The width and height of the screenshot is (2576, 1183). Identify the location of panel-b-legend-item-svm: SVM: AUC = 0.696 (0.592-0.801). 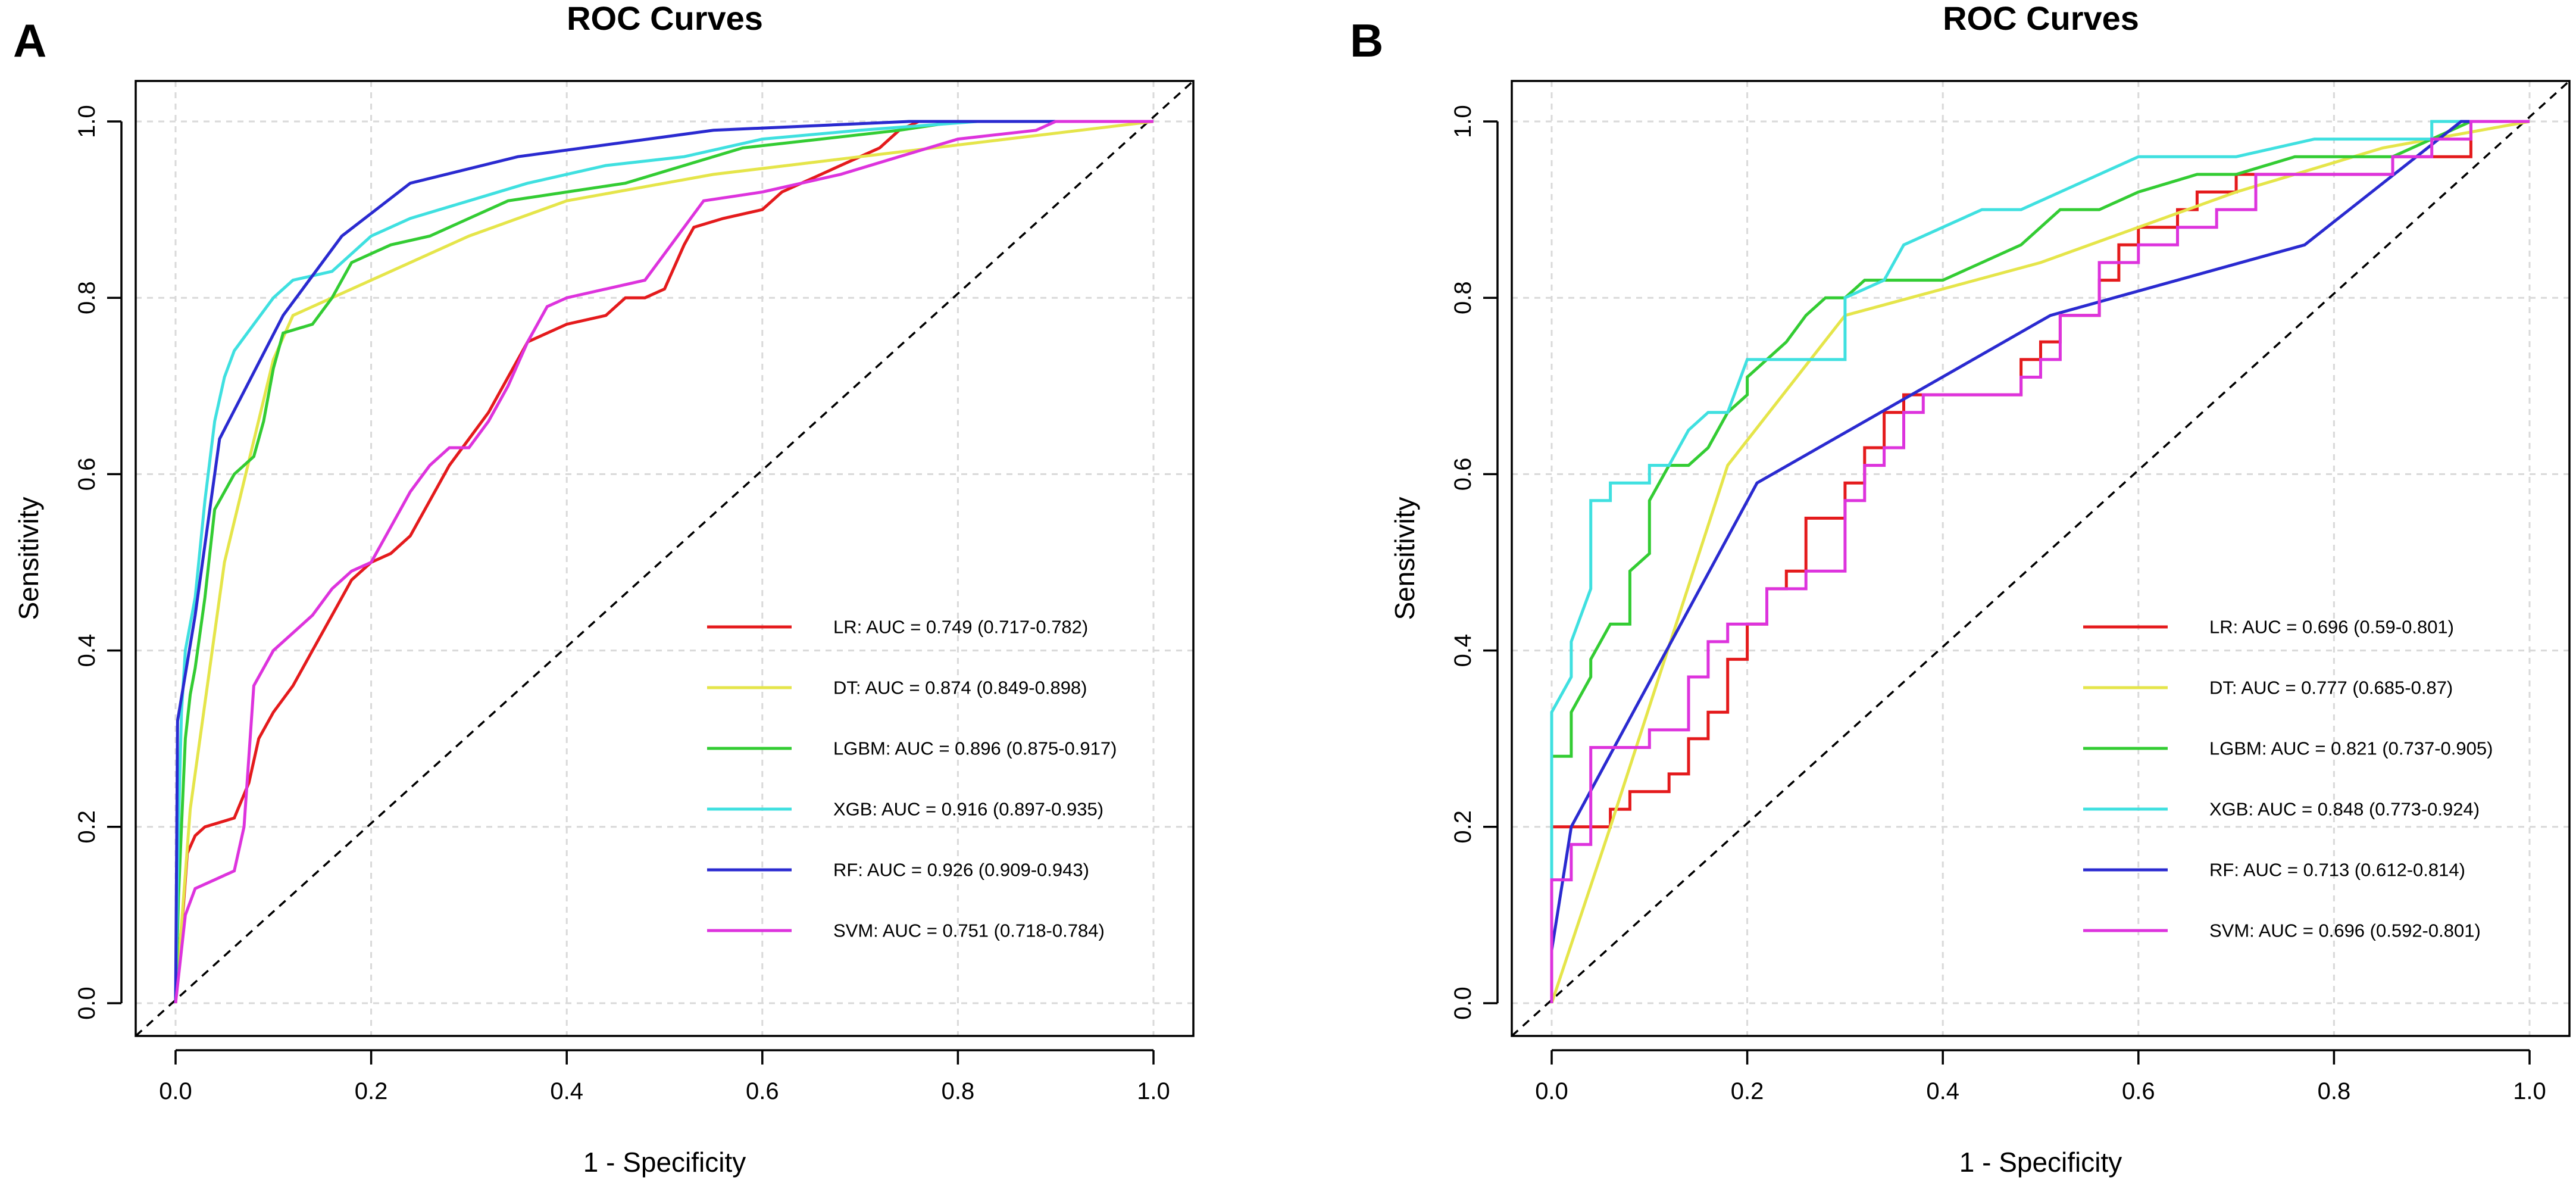
(2282, 930).